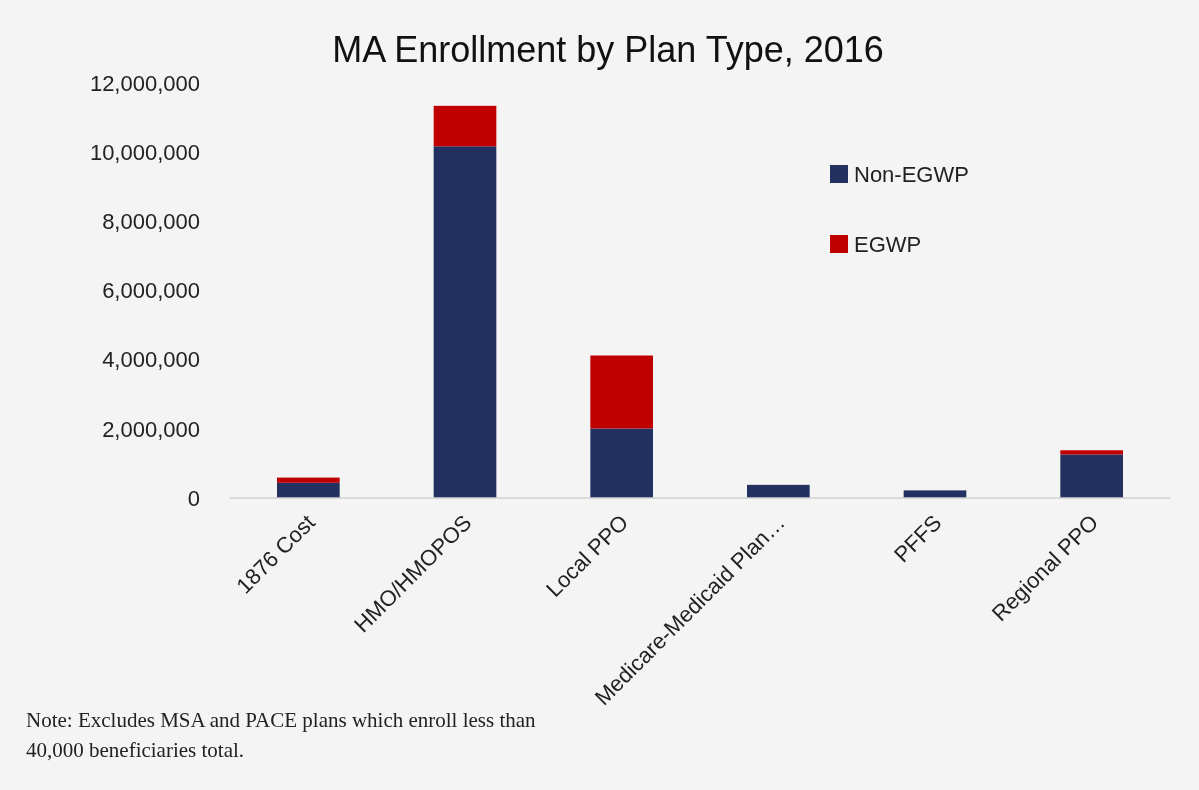  I want to click on y-tick-label: 0, so click(193, 498).